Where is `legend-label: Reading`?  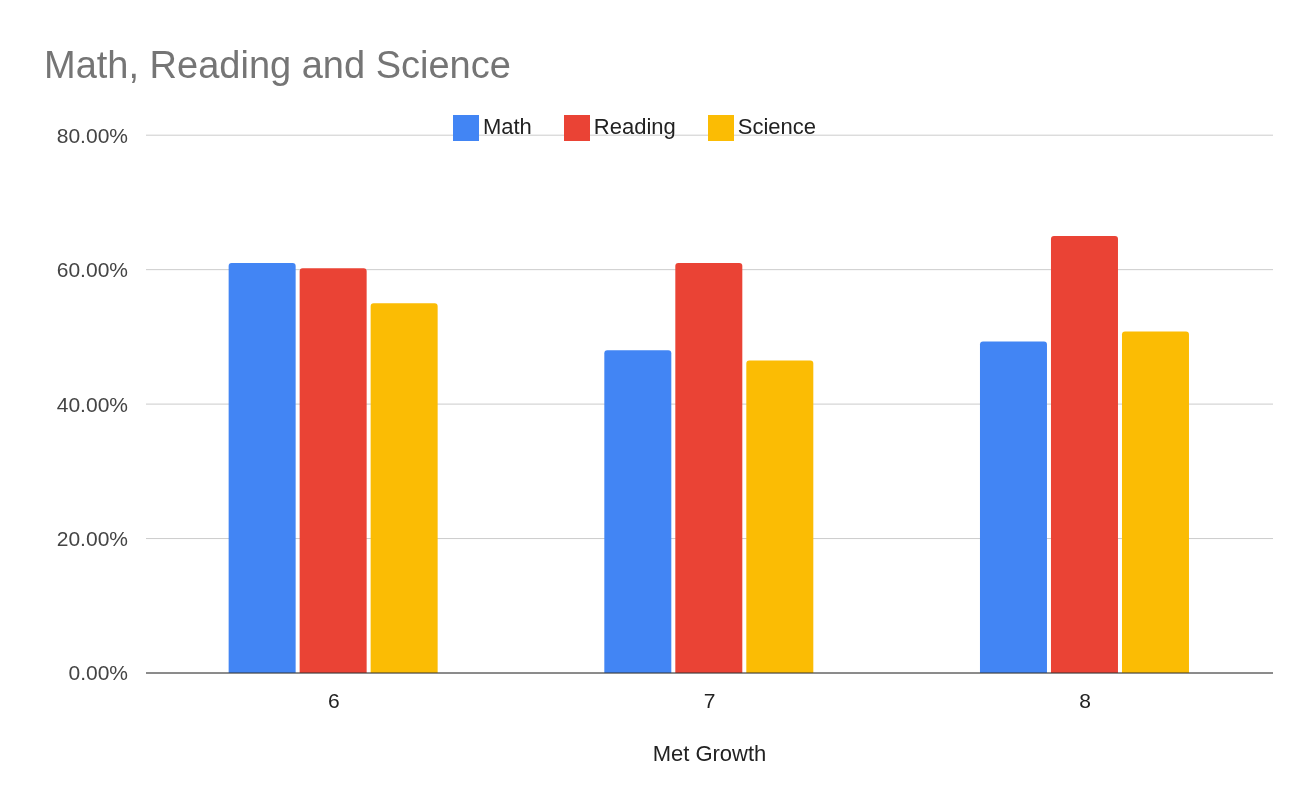 legend-label: Reading is located at coordinates (634, 126).